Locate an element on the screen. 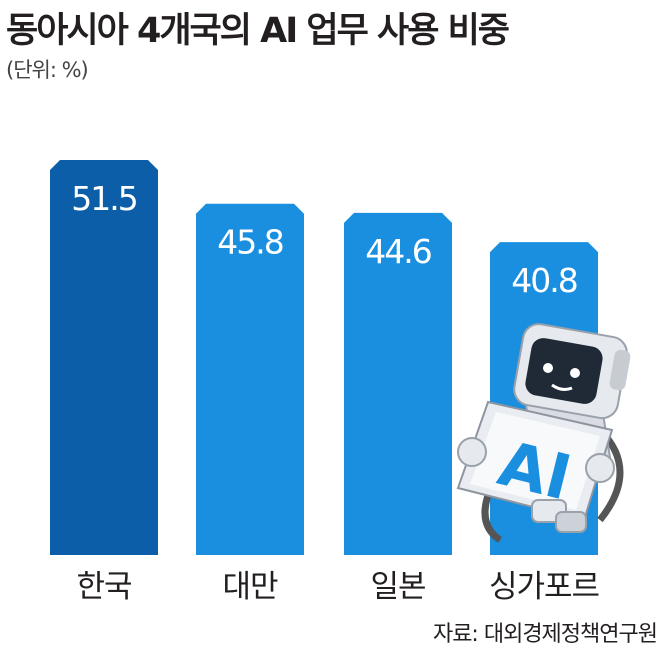 Image resolution: width=667 pixels, height=650 pixels. unit-label: (단위: %) is located at coordinates (47, 70).